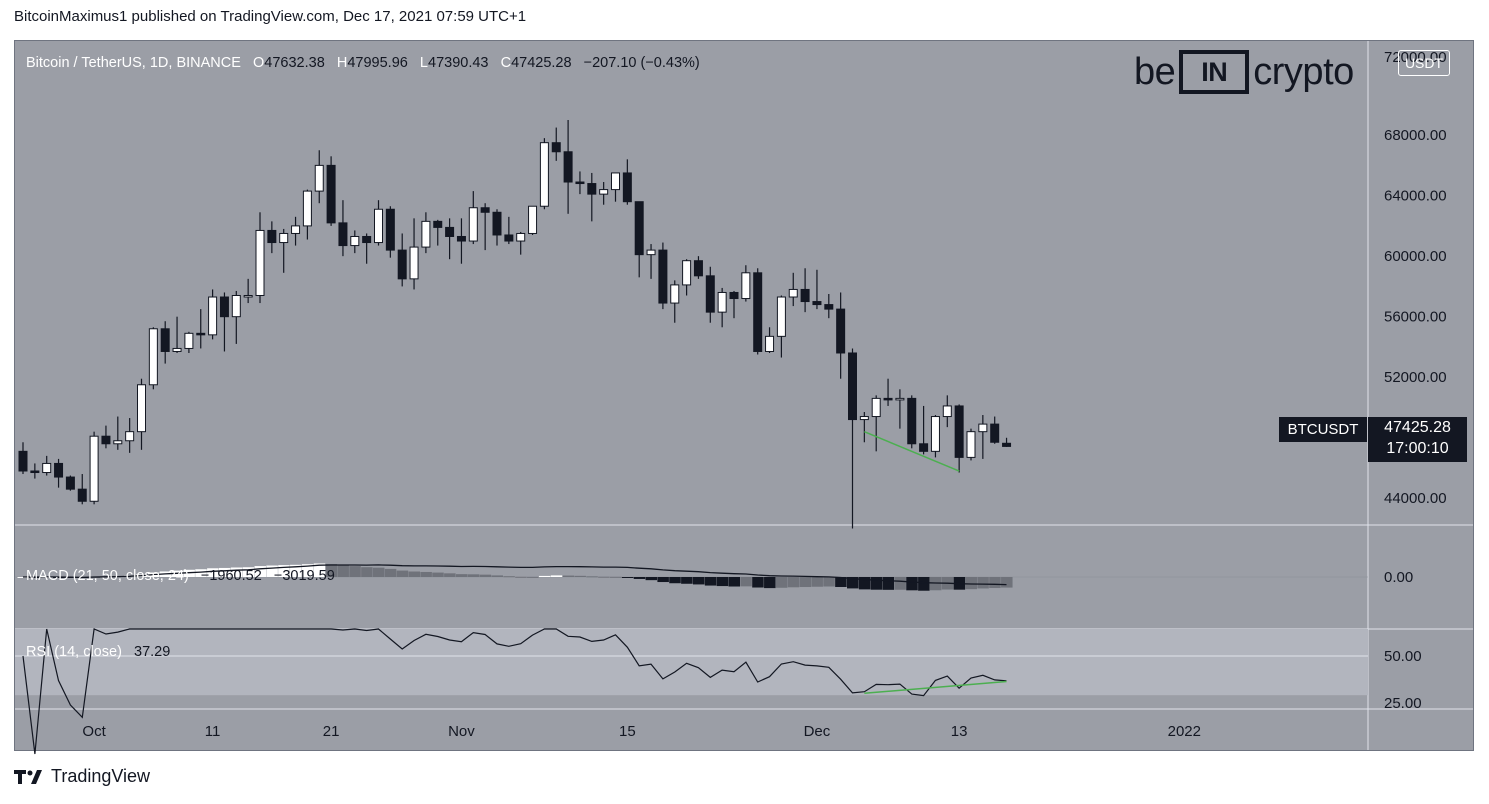 This screenshot has height=804, width=1489. What do you see at coordinates (461, 731) in the screenshot?
I see `time-tick-label: Nov` at bounding box center [461, 731].